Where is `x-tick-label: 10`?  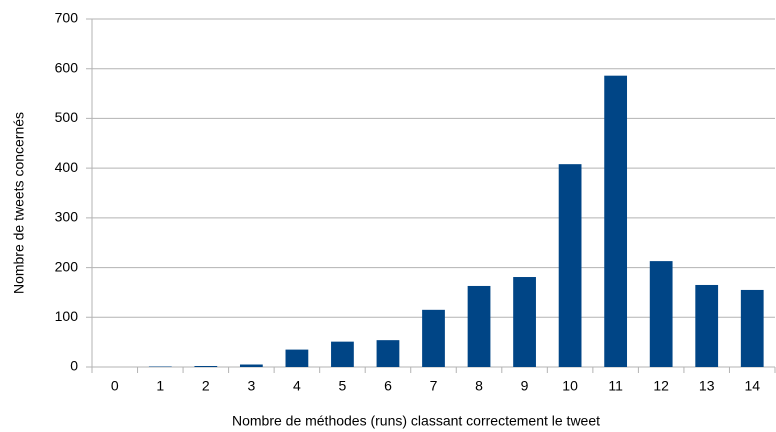
x-tick-label: 10 is located at coordinates (570, 386).